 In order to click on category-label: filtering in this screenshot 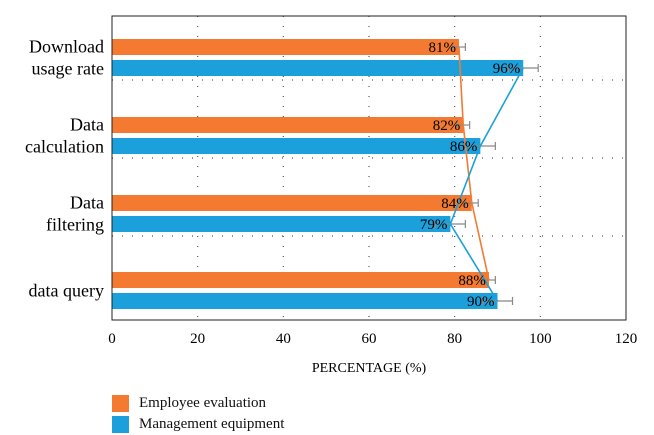, I will do `click(75, 225)`.